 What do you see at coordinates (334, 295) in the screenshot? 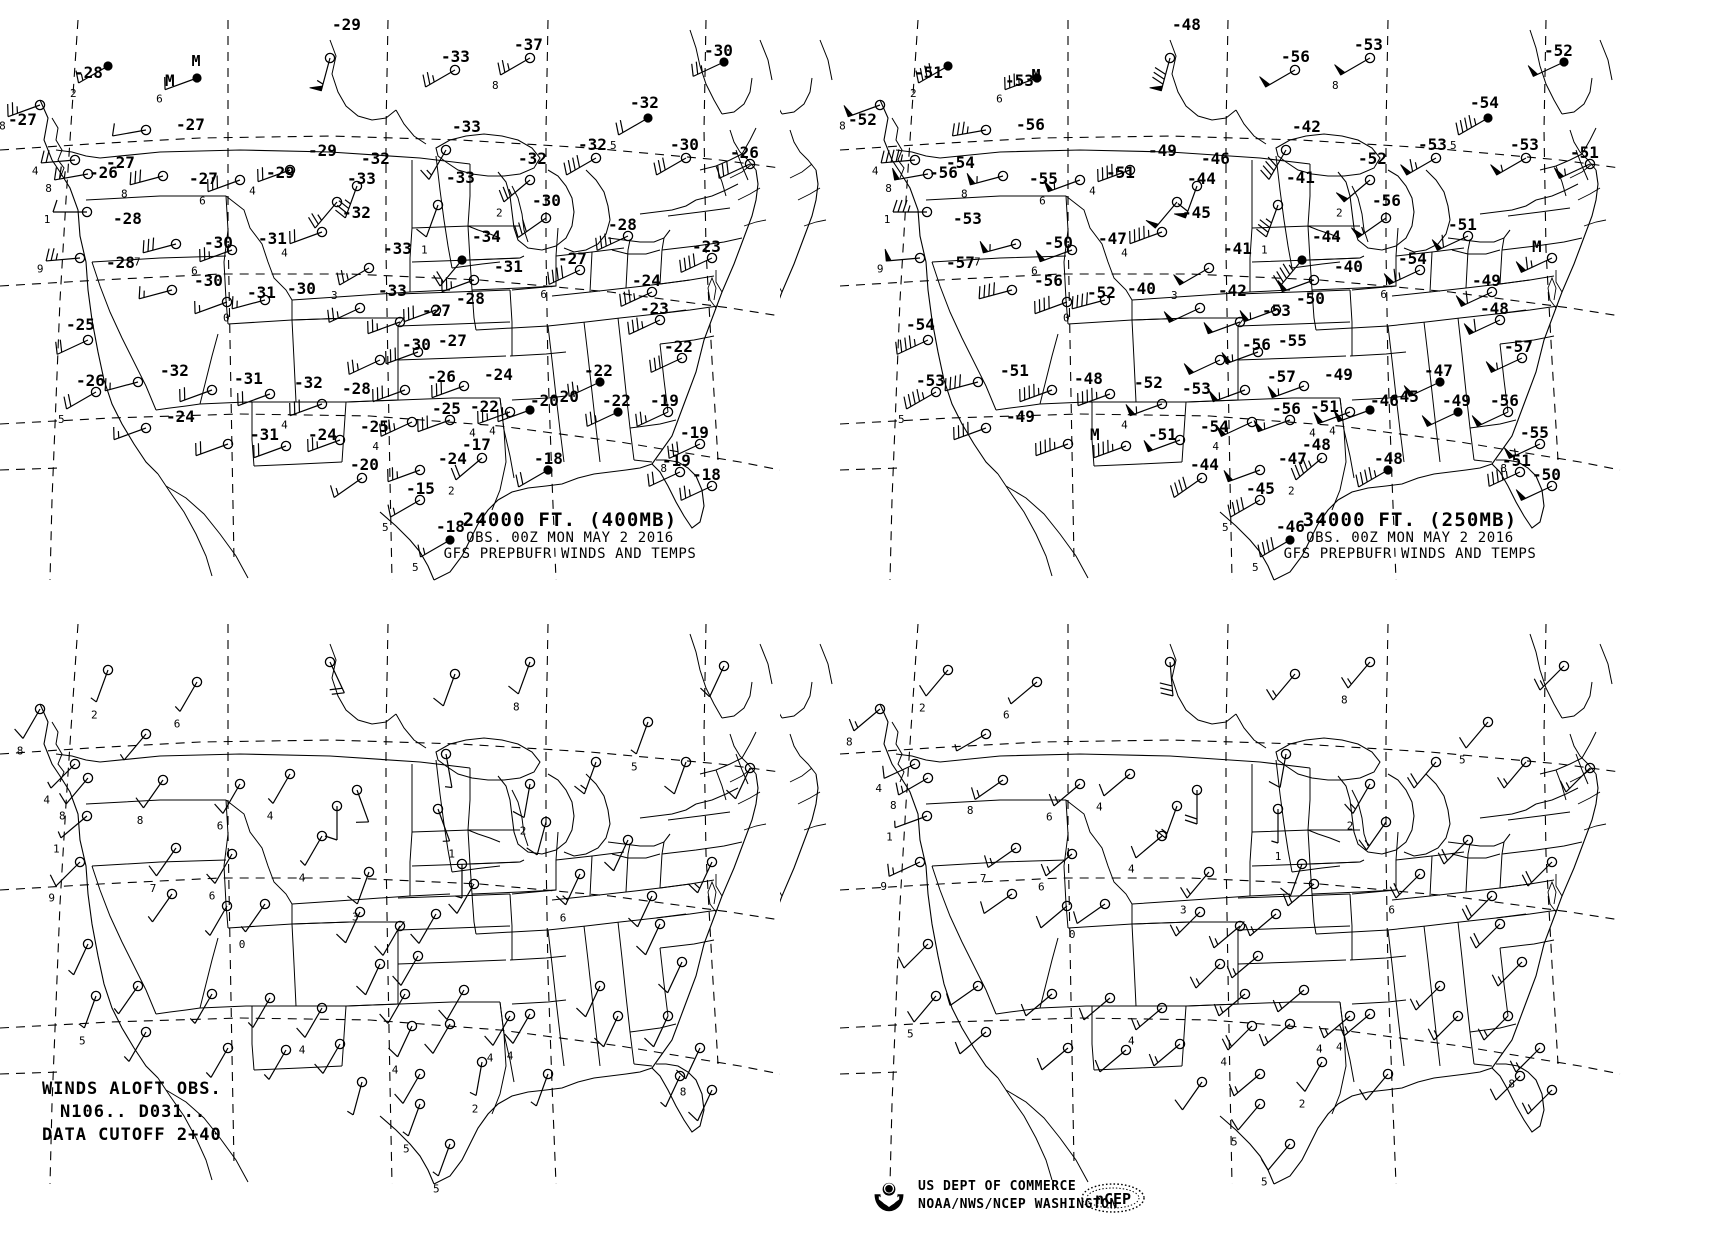
I see `barb-annotation: 3` at bounding box center [334, 295].